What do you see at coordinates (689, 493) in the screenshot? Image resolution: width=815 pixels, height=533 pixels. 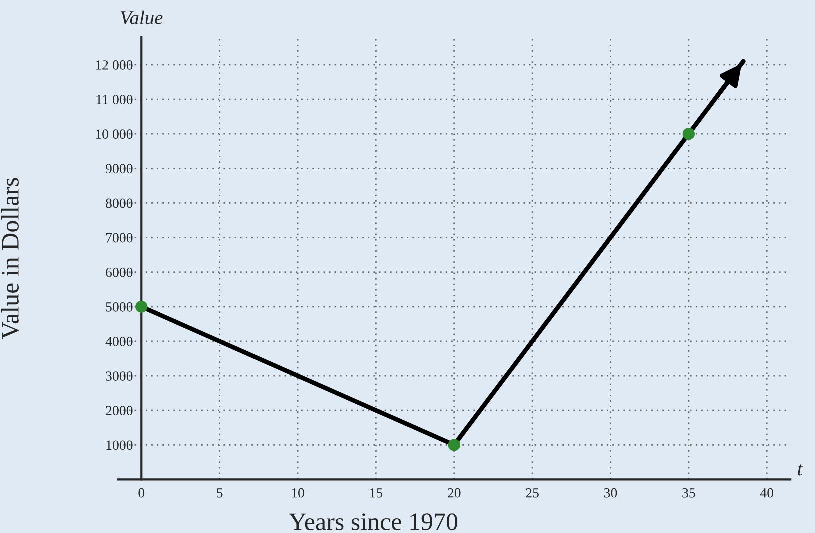 I see `x-tick-label: 35` at bounding box center [689, 493].